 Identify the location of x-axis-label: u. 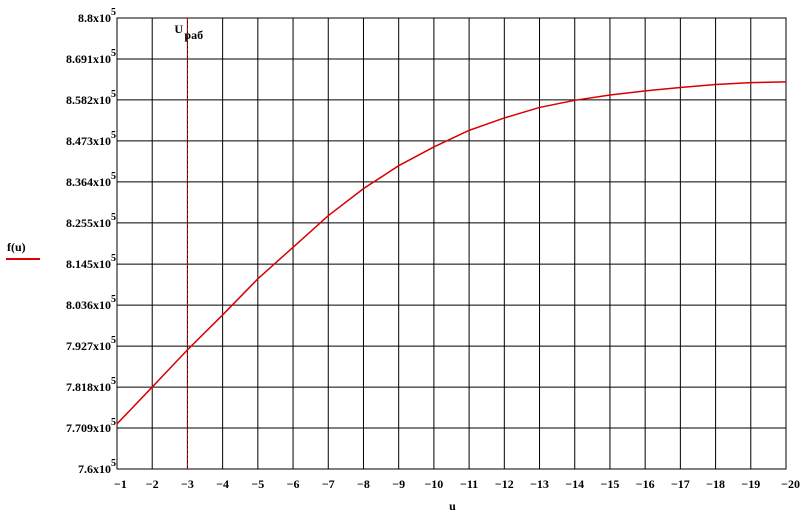
(452, 506).